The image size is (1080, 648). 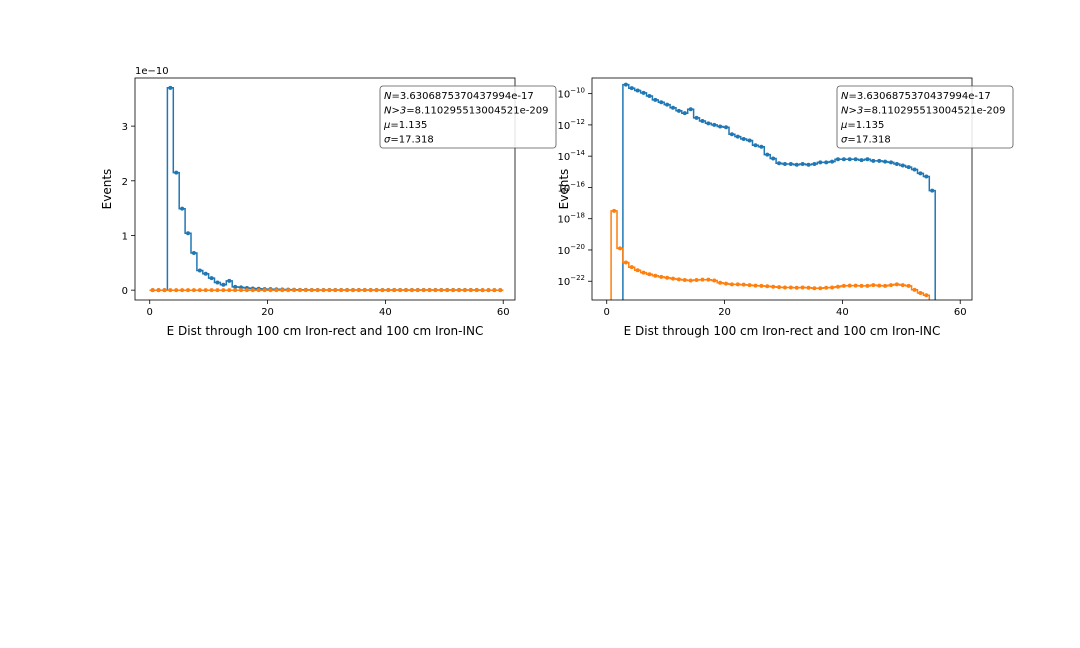 What do you see at coordinates (571, 187) in the screenshot?
I see `y-tick-label: 10−16` at bounding box center [571, 187].